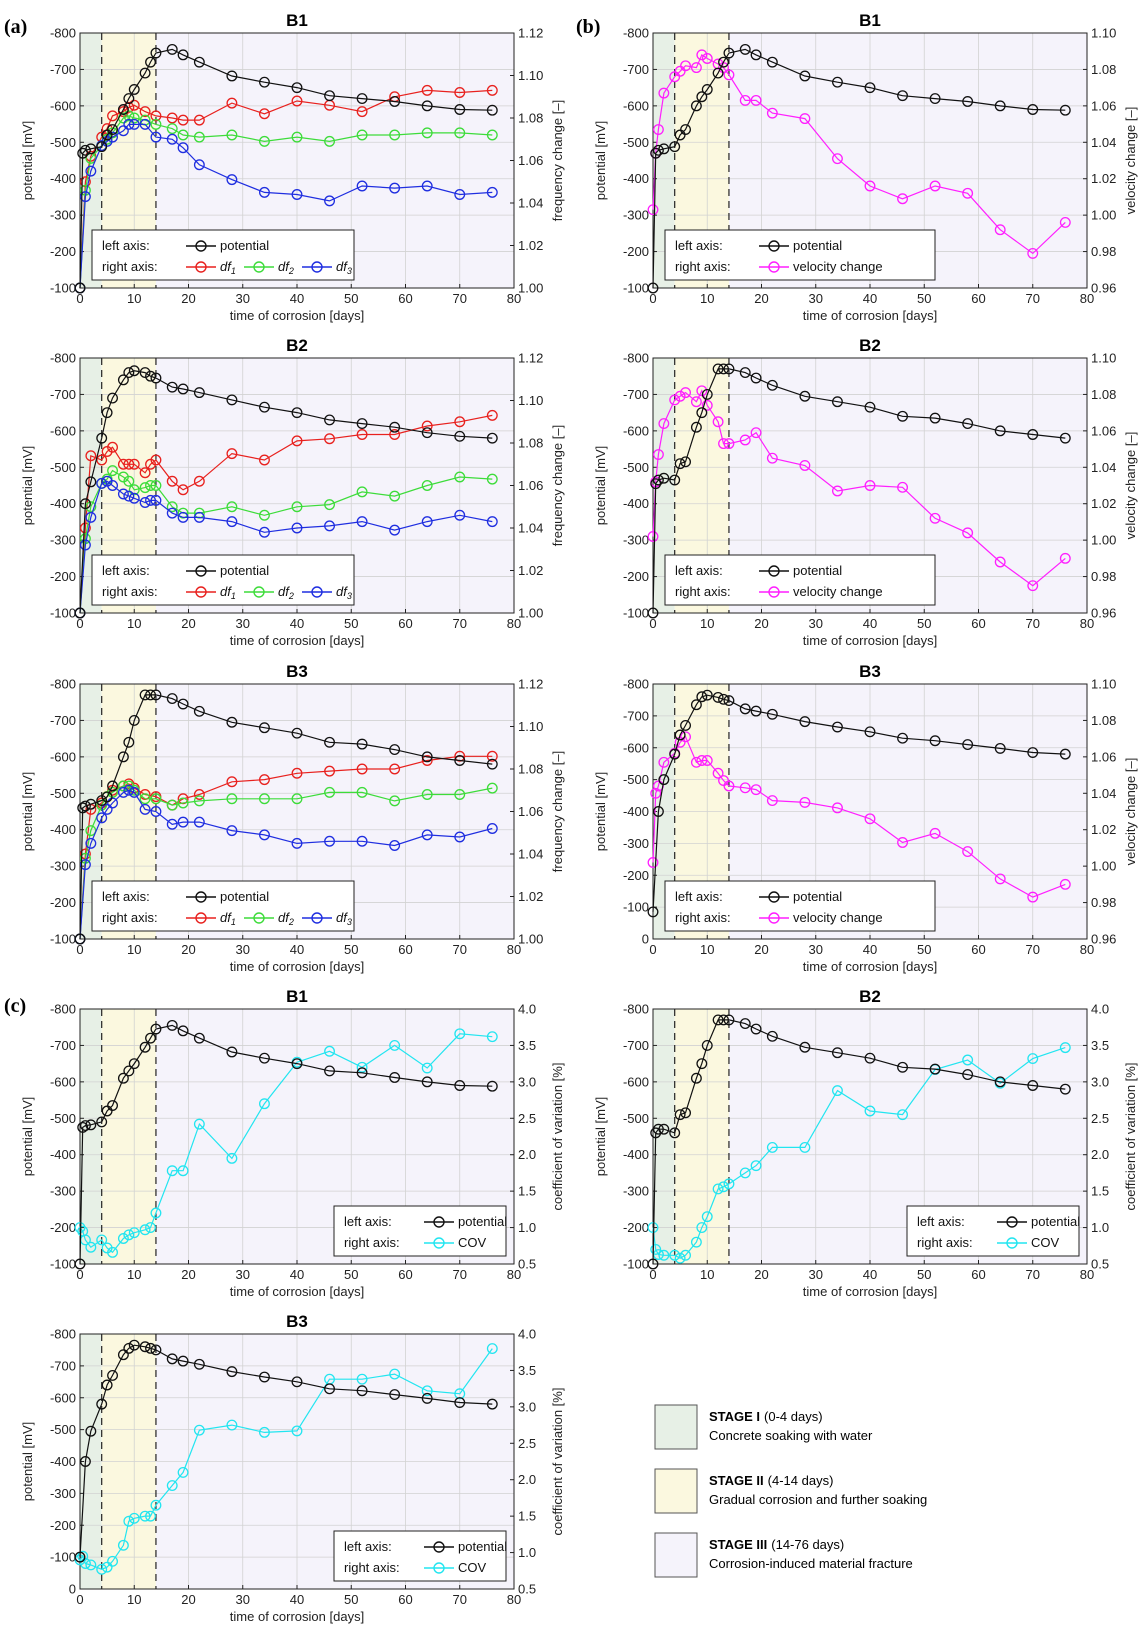  I want to click on panel-label-b: (b), so click(588, 27).